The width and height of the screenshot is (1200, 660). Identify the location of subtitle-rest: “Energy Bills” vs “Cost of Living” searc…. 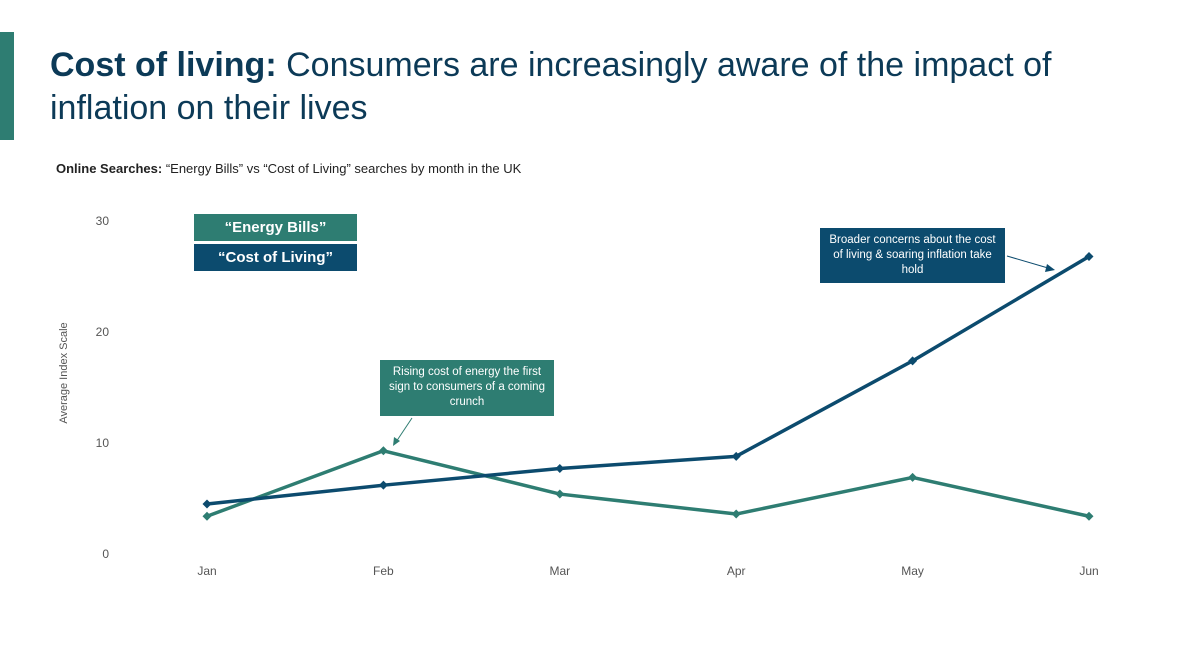
(342, 168).